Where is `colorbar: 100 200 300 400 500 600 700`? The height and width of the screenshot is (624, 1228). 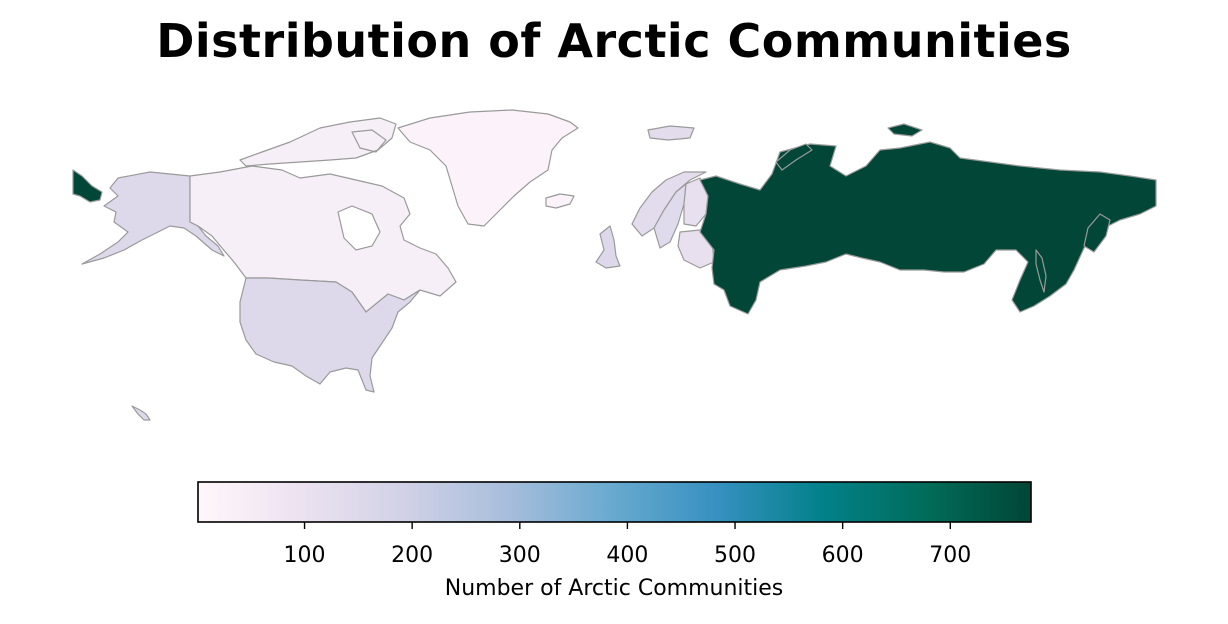 colorbar: 100 200 300 400 500 600 700 is located at coordinates (614, 524).